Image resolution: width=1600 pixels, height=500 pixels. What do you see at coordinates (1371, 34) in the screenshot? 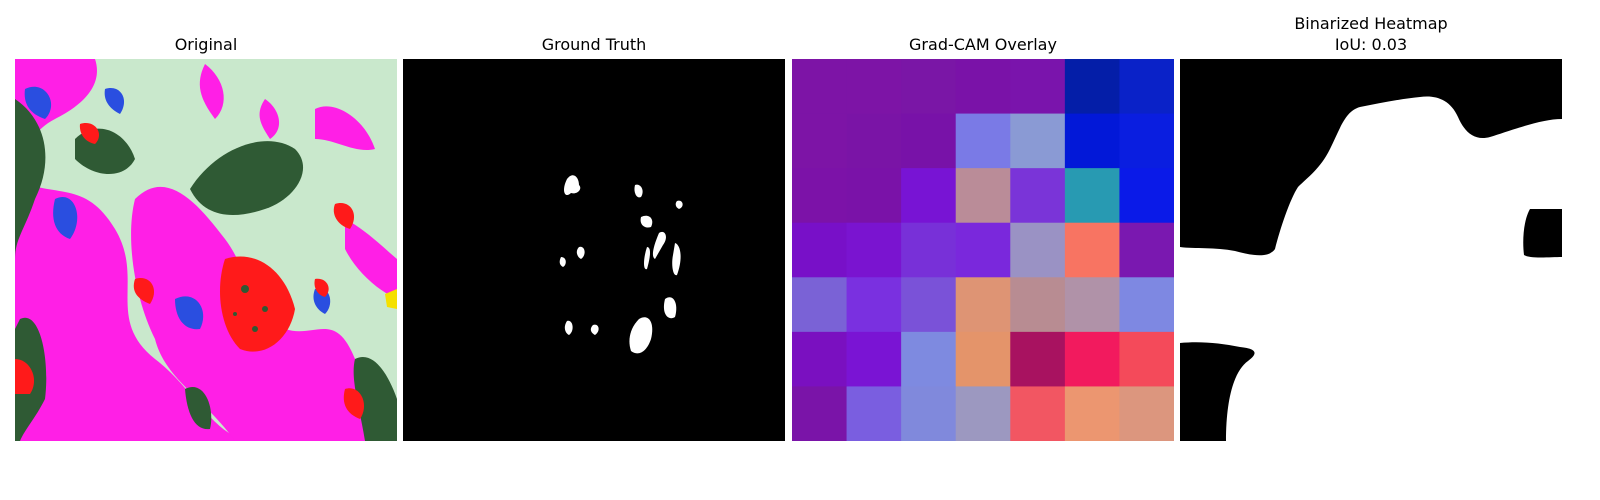
I see `panel-title: Binarized Heatmap IoU: 0.03` at bounding box center [1371, 34].